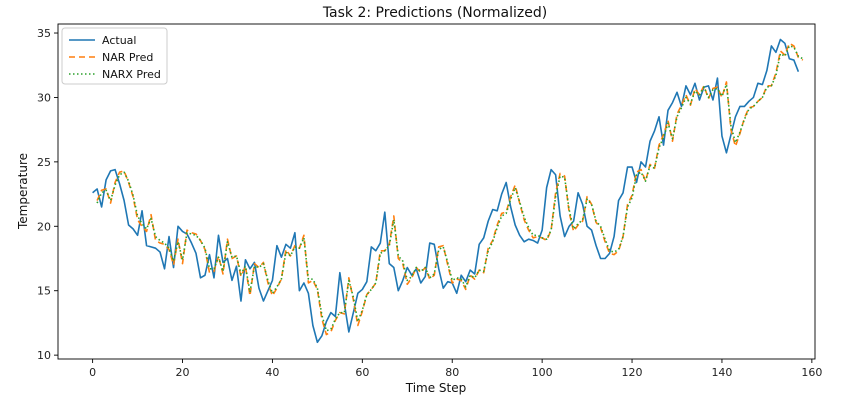 The image size is (850, 400). What do you see at coordinates (721, 372) in the screenshot?
I see `x-tick-label: 140` at bounding box center [721, 372].